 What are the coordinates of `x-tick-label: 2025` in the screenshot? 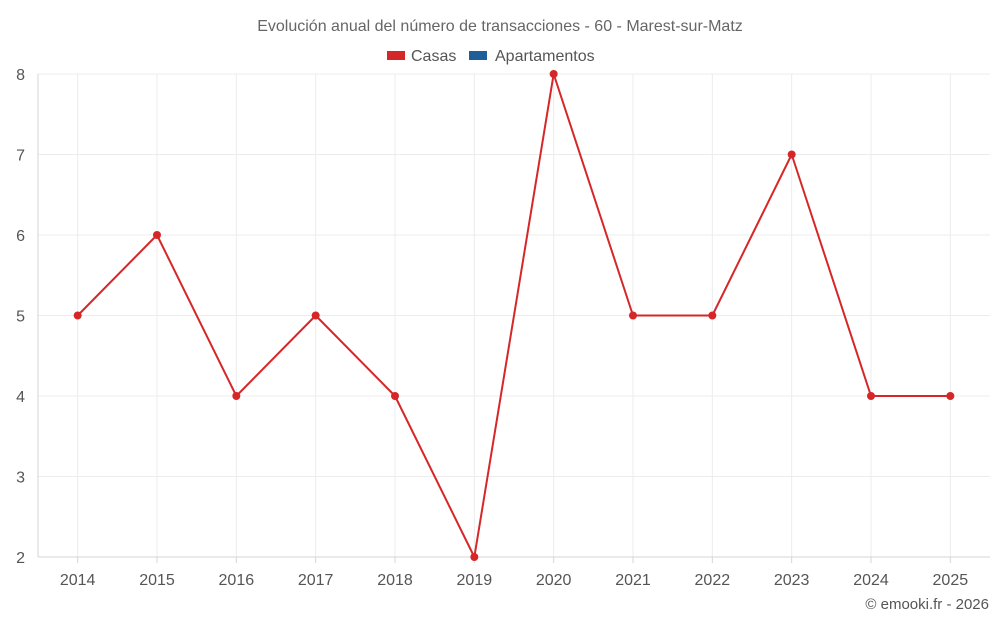 It's located at (951, 580).